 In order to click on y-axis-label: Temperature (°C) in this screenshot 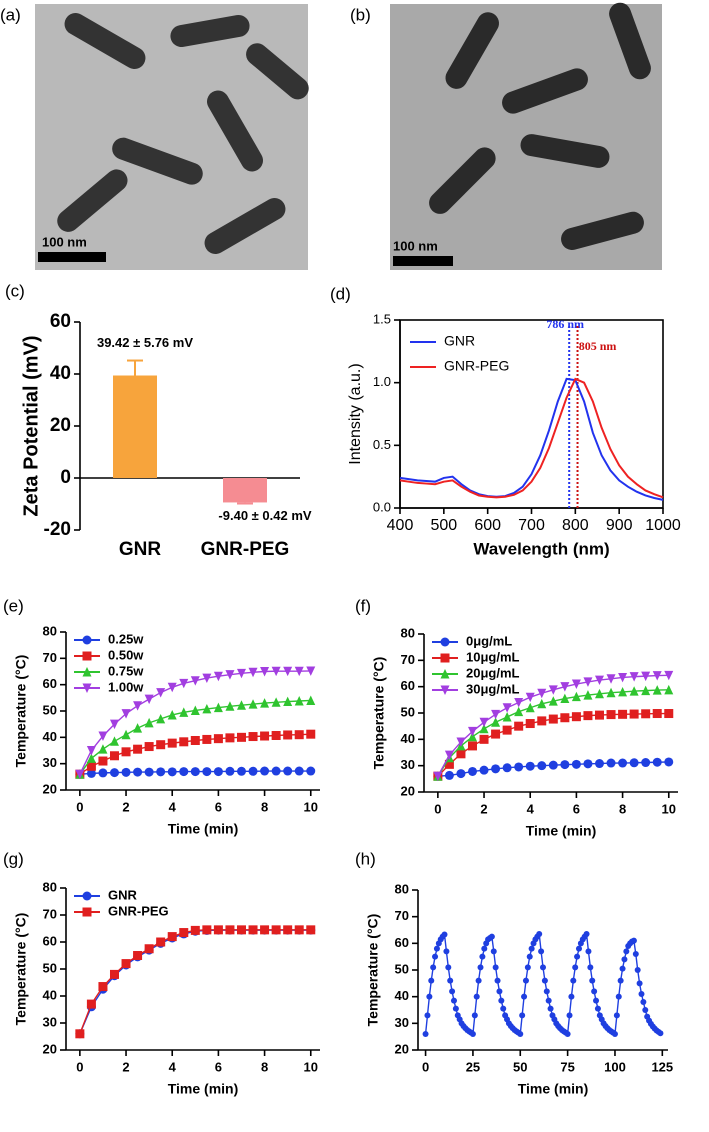, I will do `click(373, 970)`.